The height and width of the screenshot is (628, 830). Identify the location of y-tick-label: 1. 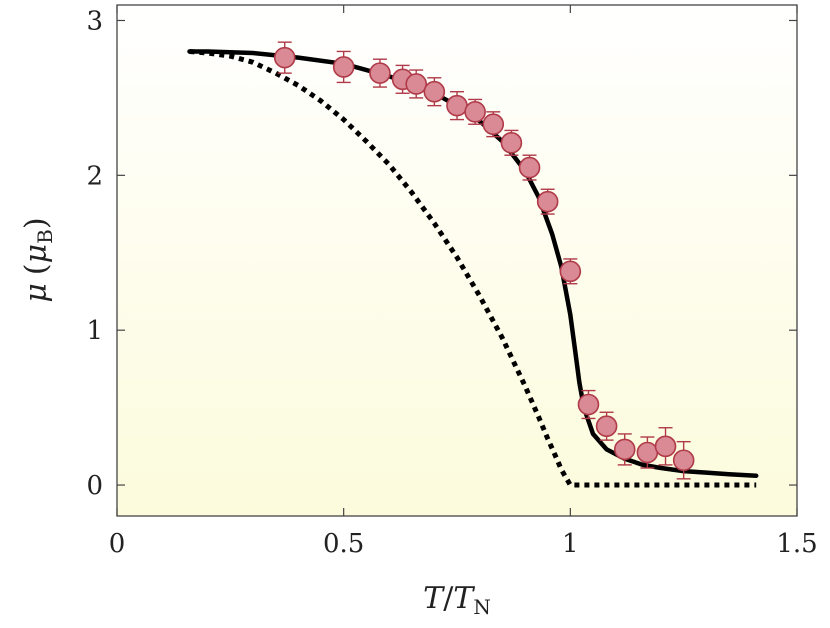
(94, 331).